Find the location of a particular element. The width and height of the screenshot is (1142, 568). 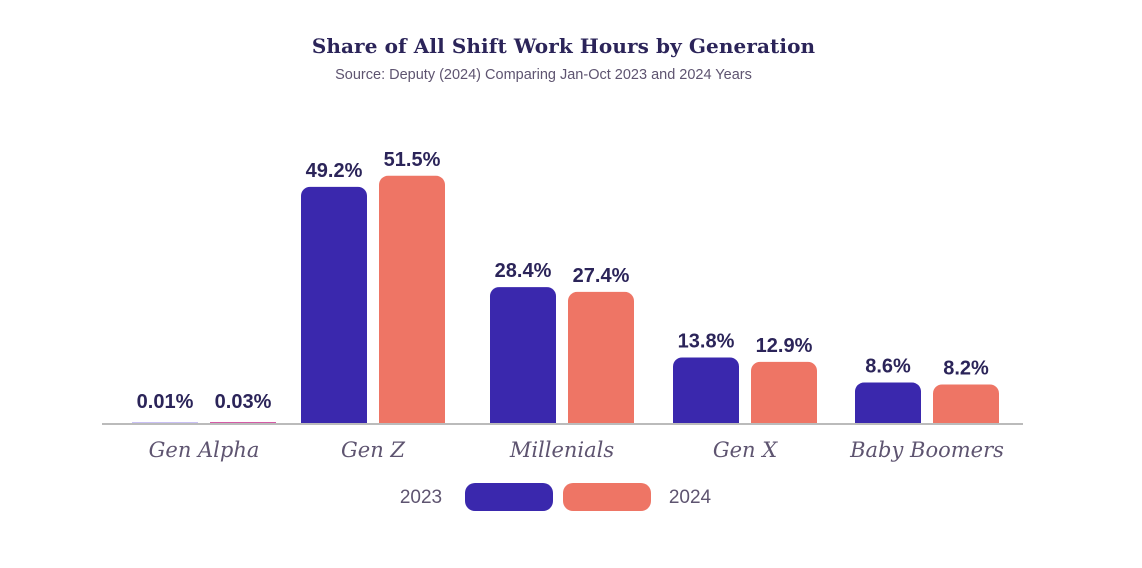

bar-millenials-2023-base is located at coordinates (523, 419).